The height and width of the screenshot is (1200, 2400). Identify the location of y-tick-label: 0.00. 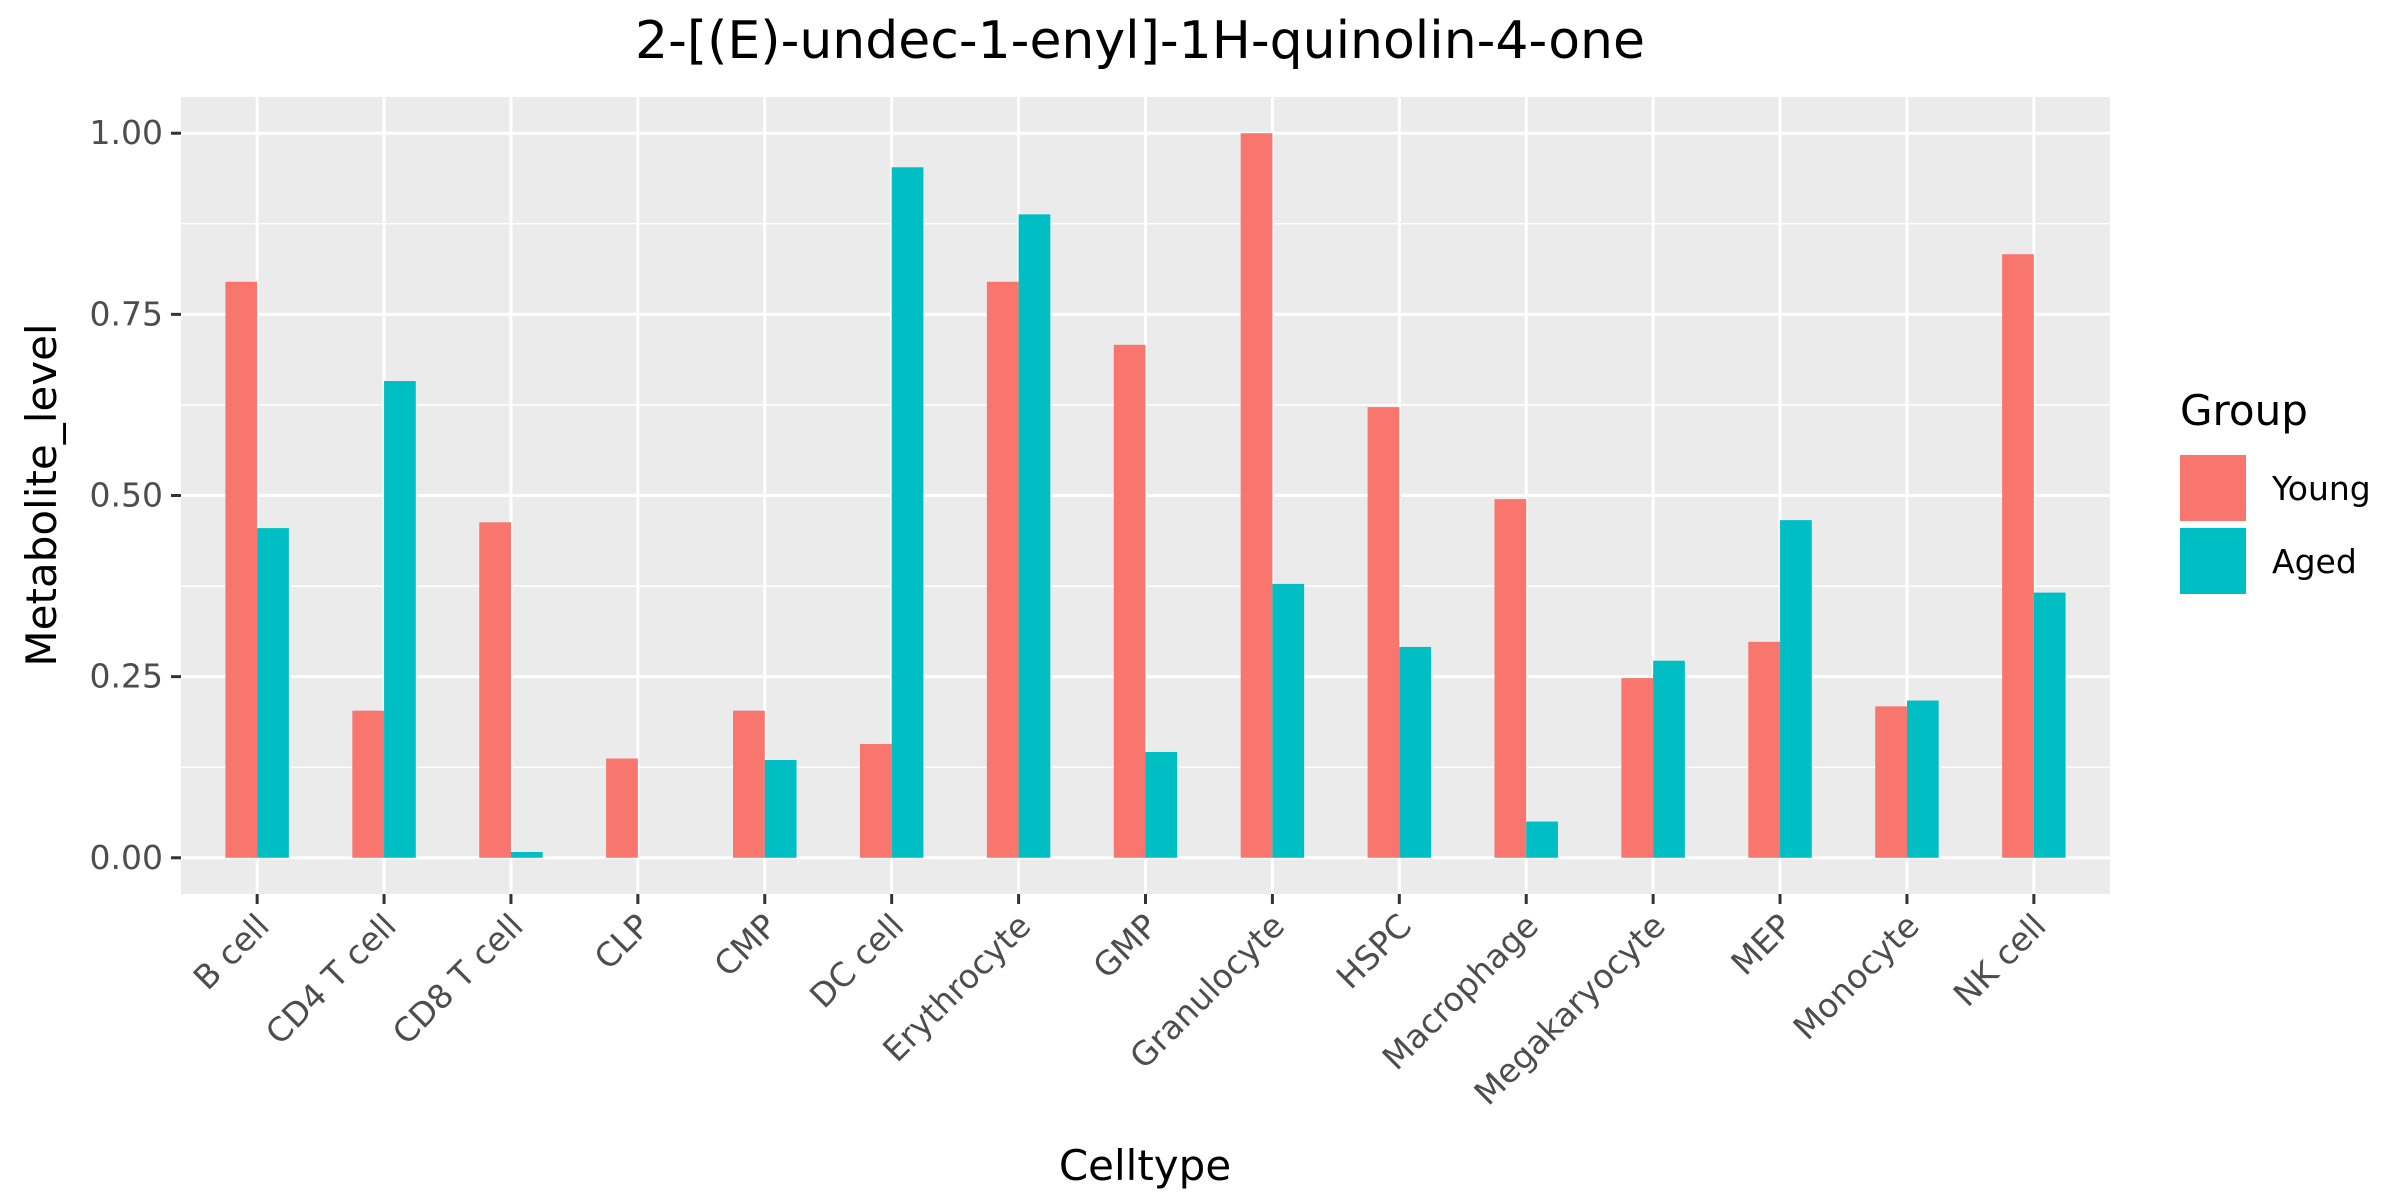
(126, 857).